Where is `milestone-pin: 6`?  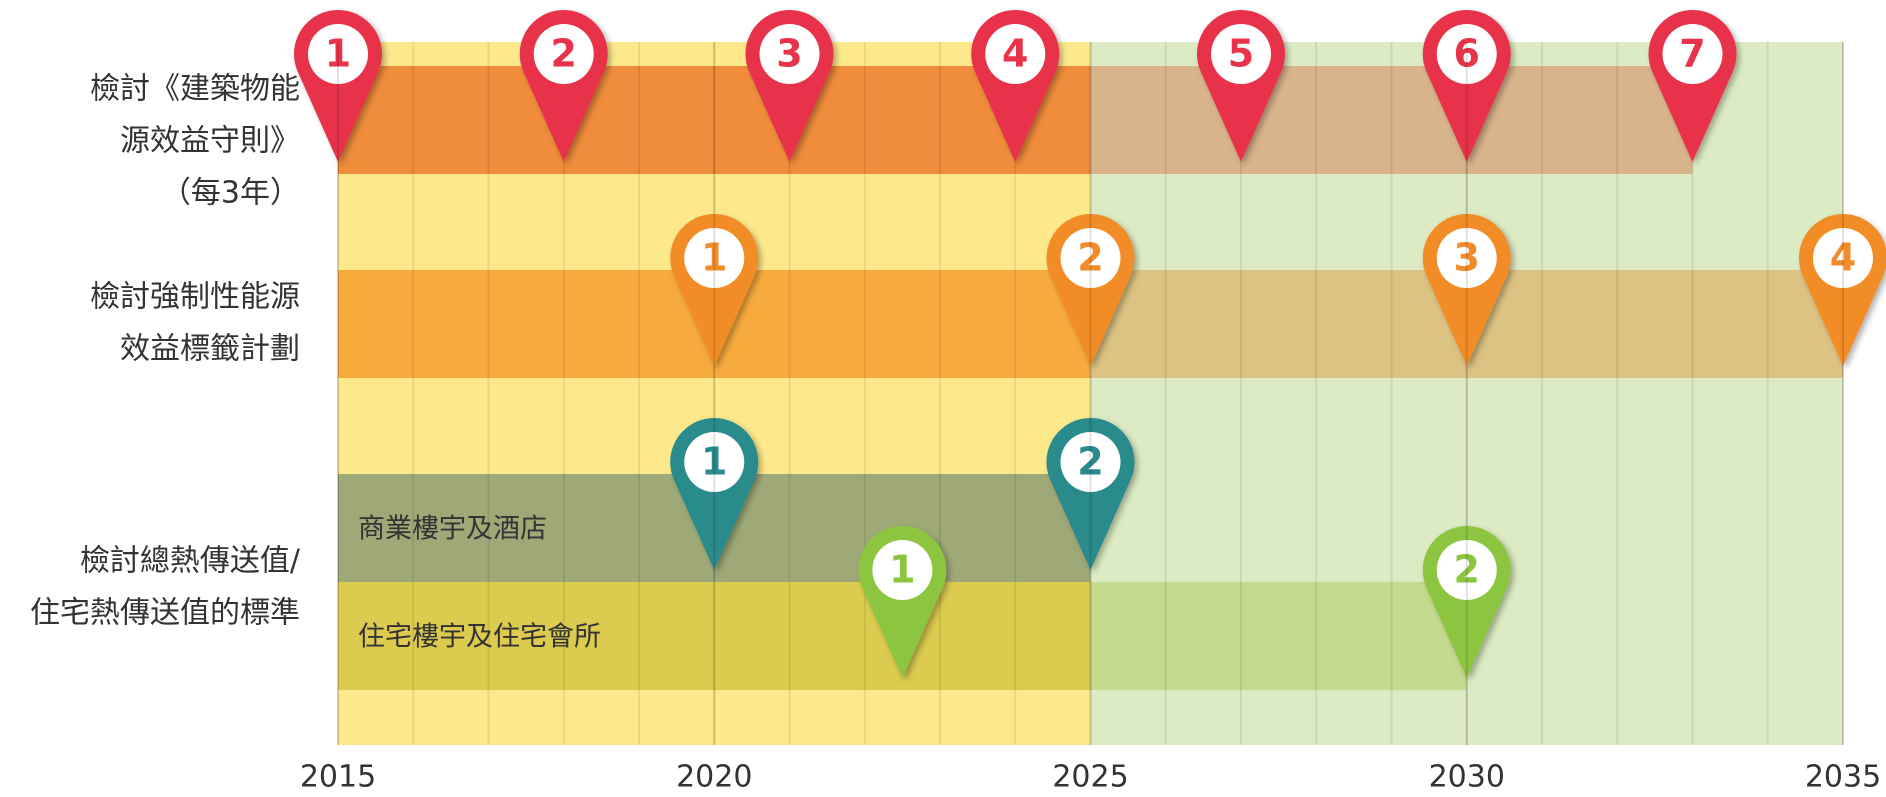 milestone-pin: 6 is located at coordinates (1466, 86).